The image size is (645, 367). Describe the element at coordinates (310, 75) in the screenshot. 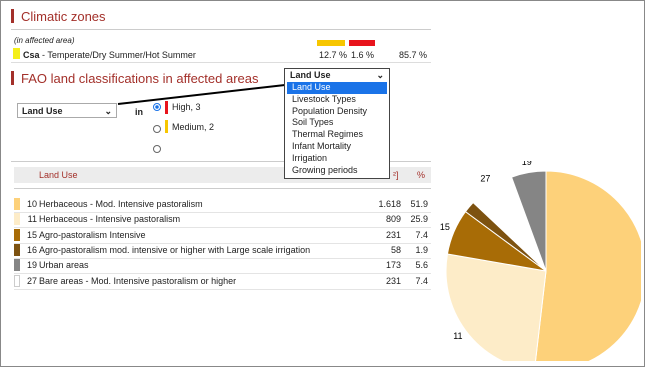

I see `dropdown-selected: Land Use` at that location.